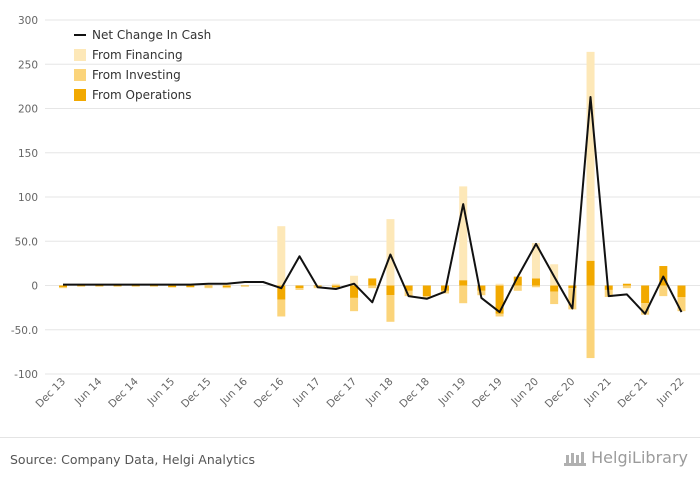  What do you see at coordinates (26, 375) in the screenshot?
I see `y-tick-label: -100` at bounding box center [26, 375].